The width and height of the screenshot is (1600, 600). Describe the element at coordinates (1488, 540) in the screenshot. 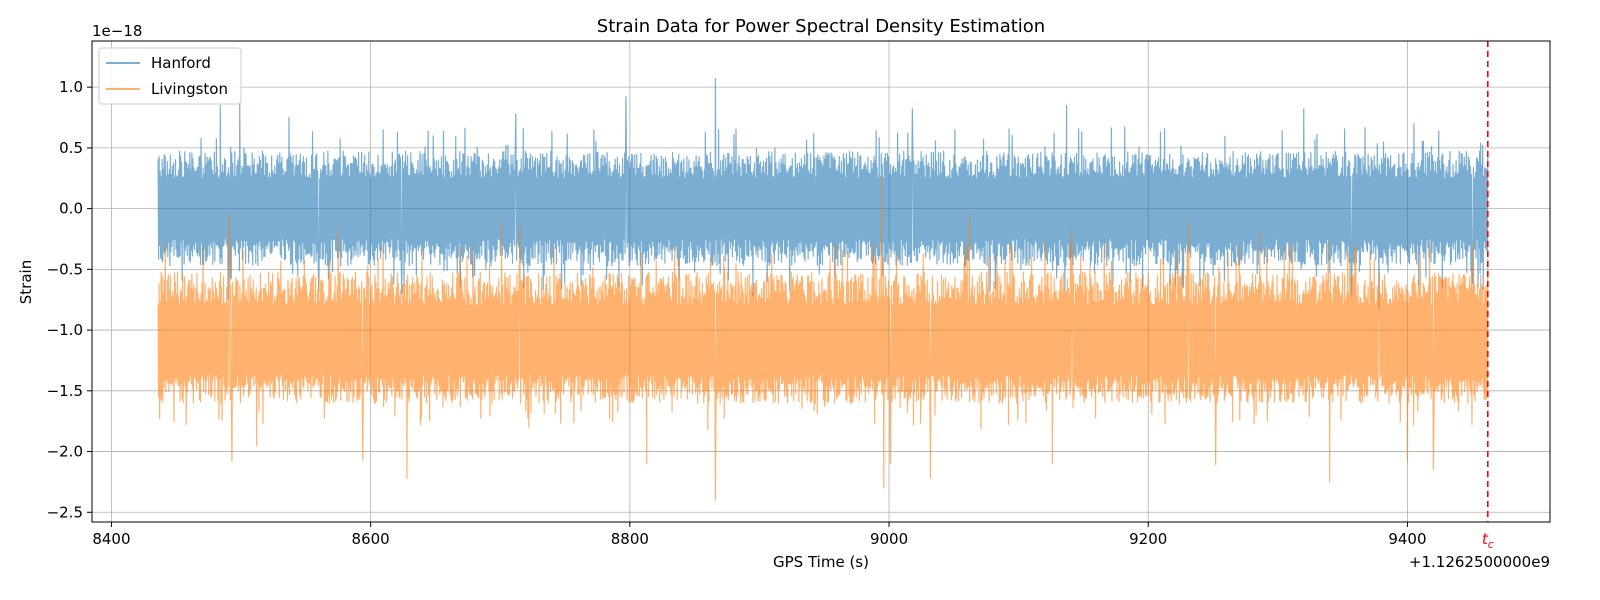

I see `tc-tick-label: tc` at that location.